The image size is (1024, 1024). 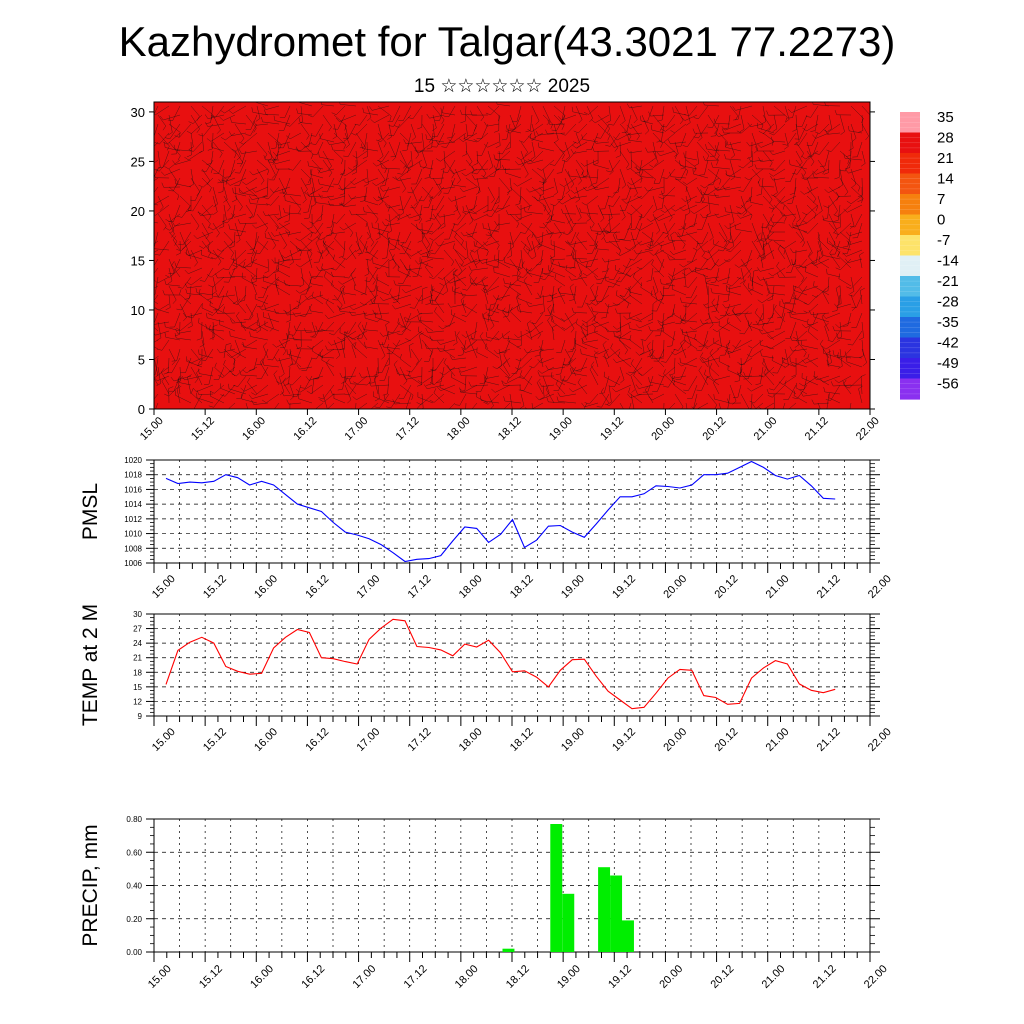 I want to click on x-tick-label: 20.12, so click(x=714, y=429).